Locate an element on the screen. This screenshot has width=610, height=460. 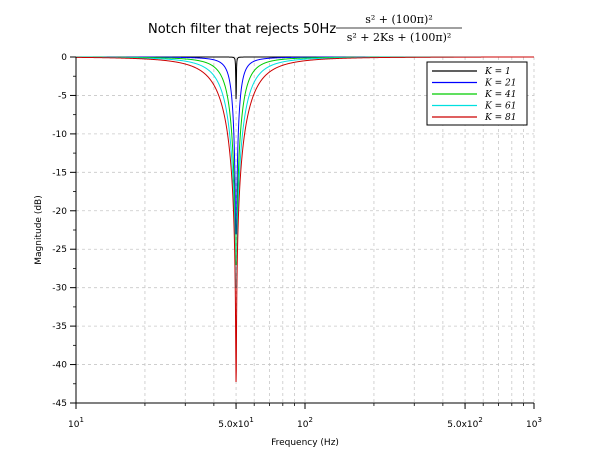
x-tick-label: 5.0x10¹ is located at coordinates (236, 423).